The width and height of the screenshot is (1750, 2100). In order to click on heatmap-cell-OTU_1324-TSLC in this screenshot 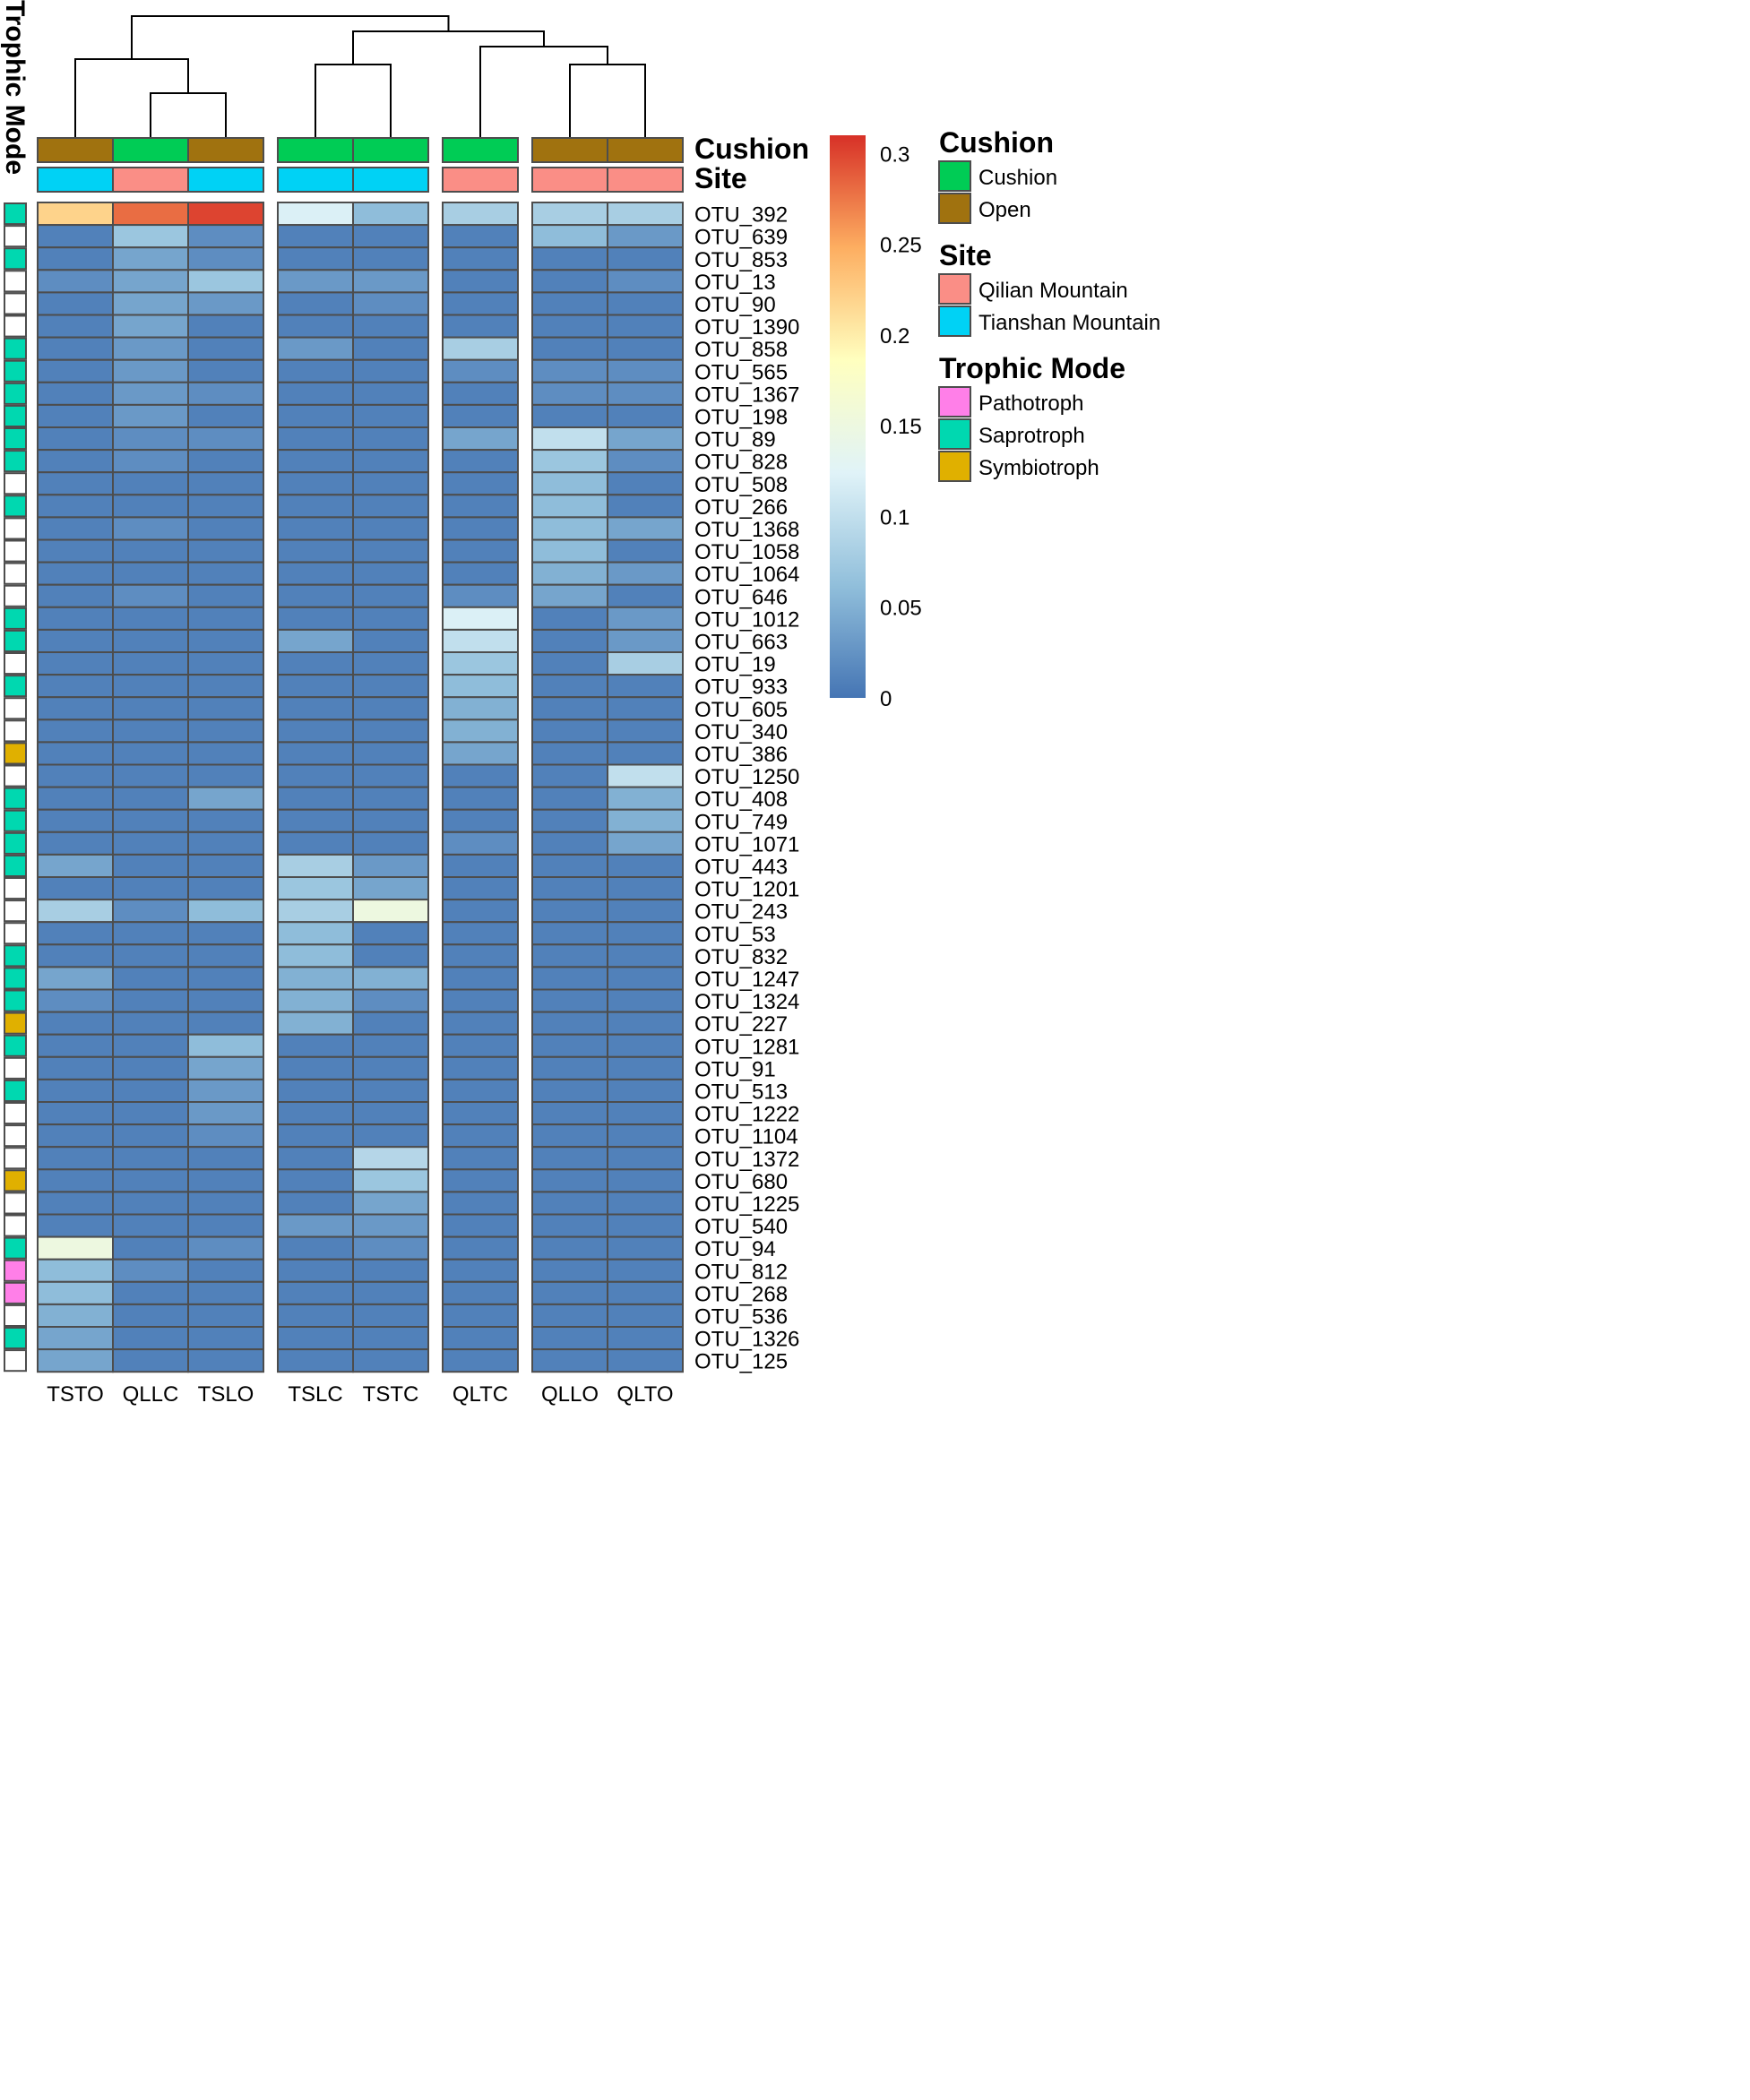, I will do `click(315, 1001)`.